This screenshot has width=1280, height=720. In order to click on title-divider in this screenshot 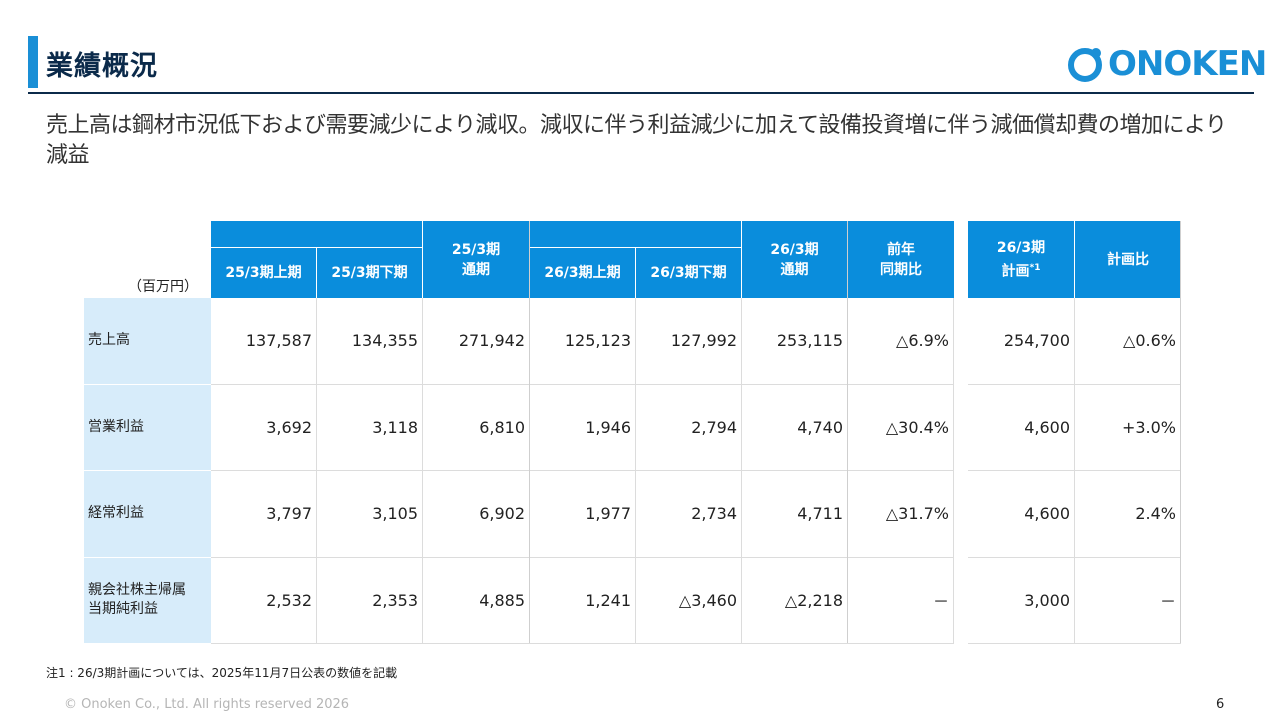, I will do `click(641, 93)`.